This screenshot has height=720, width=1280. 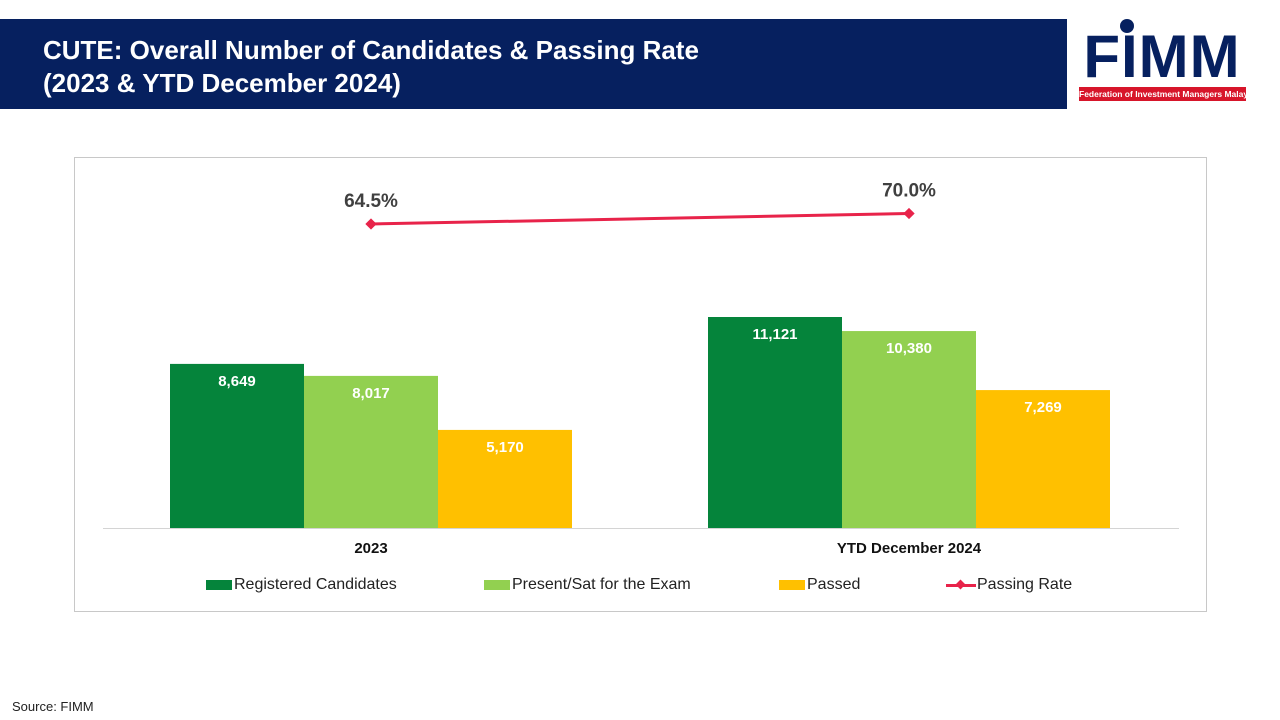 I want to click on category-label: 2023, so click(x=370, y=548).